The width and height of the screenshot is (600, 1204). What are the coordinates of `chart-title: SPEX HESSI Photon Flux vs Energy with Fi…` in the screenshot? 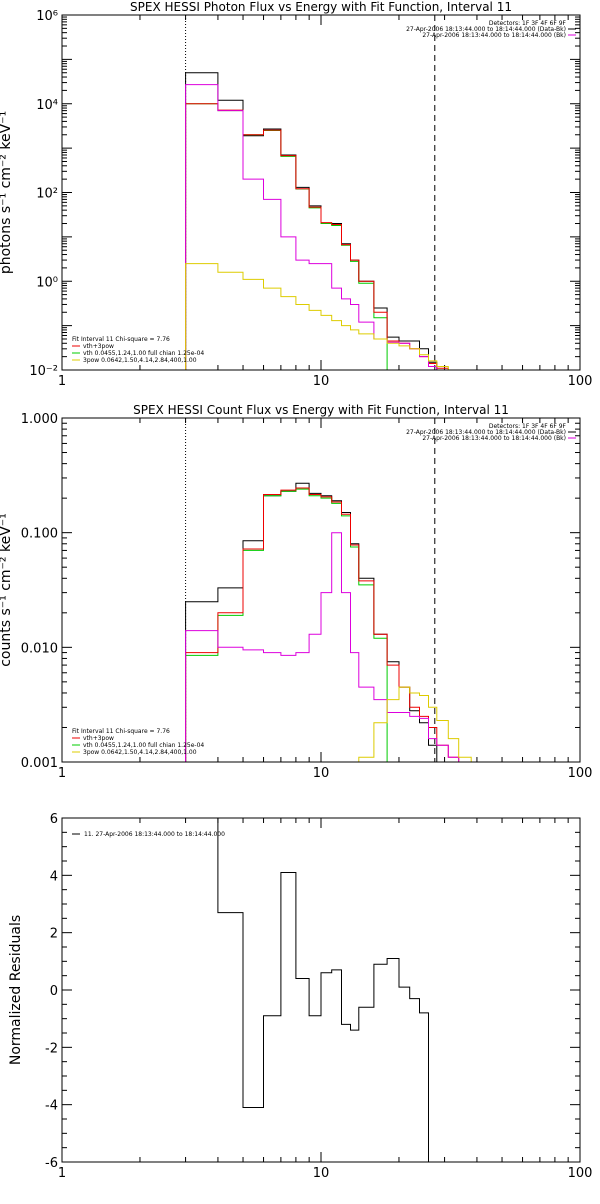 It's located at (321, 7).